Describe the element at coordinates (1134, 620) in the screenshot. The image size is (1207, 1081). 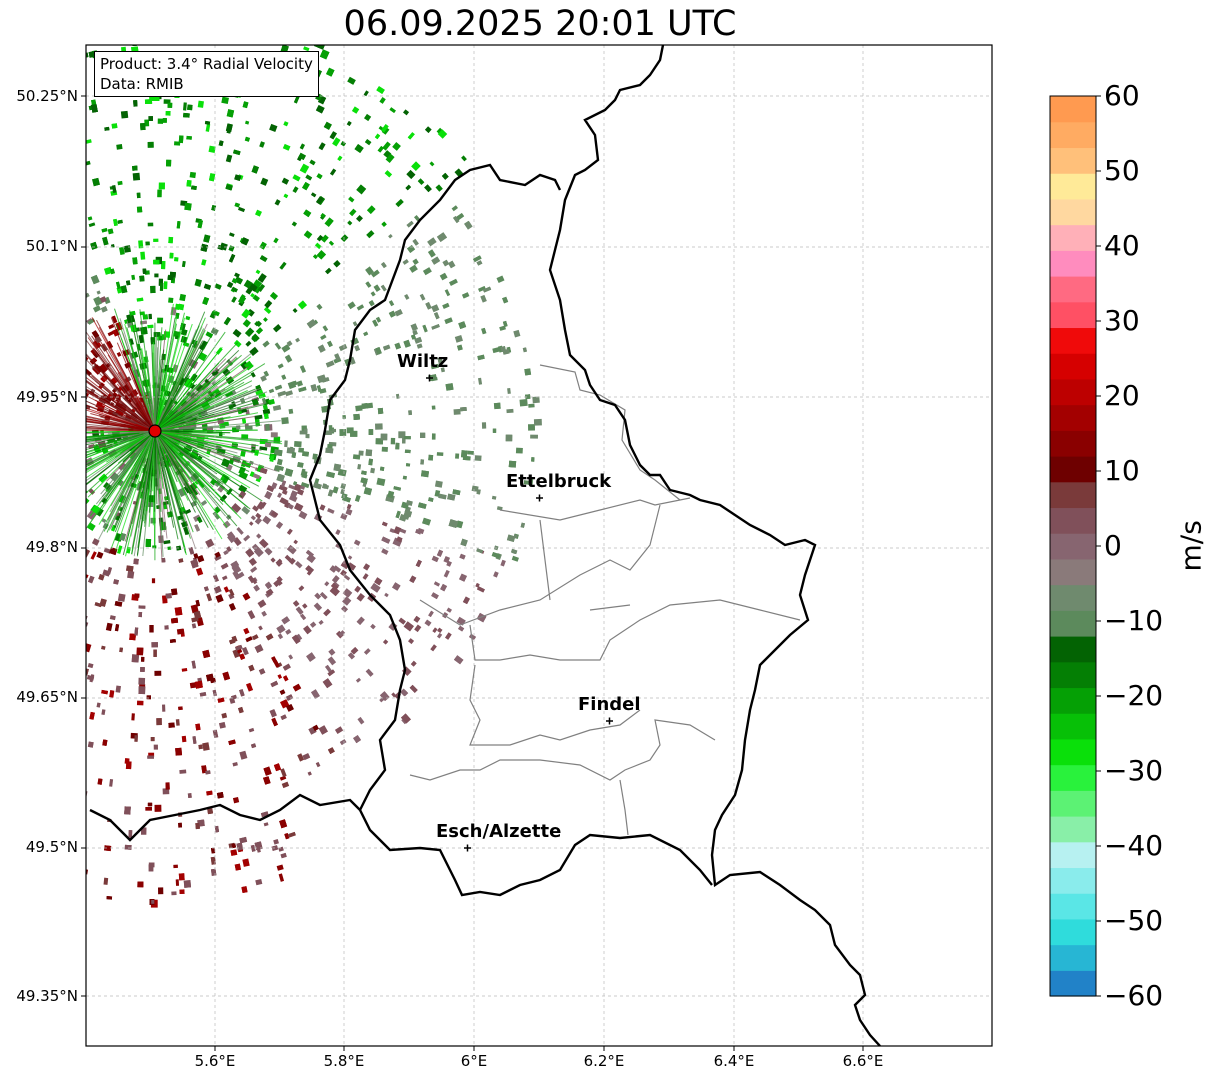
I see `cb-label-minus-10: −10` at that location.